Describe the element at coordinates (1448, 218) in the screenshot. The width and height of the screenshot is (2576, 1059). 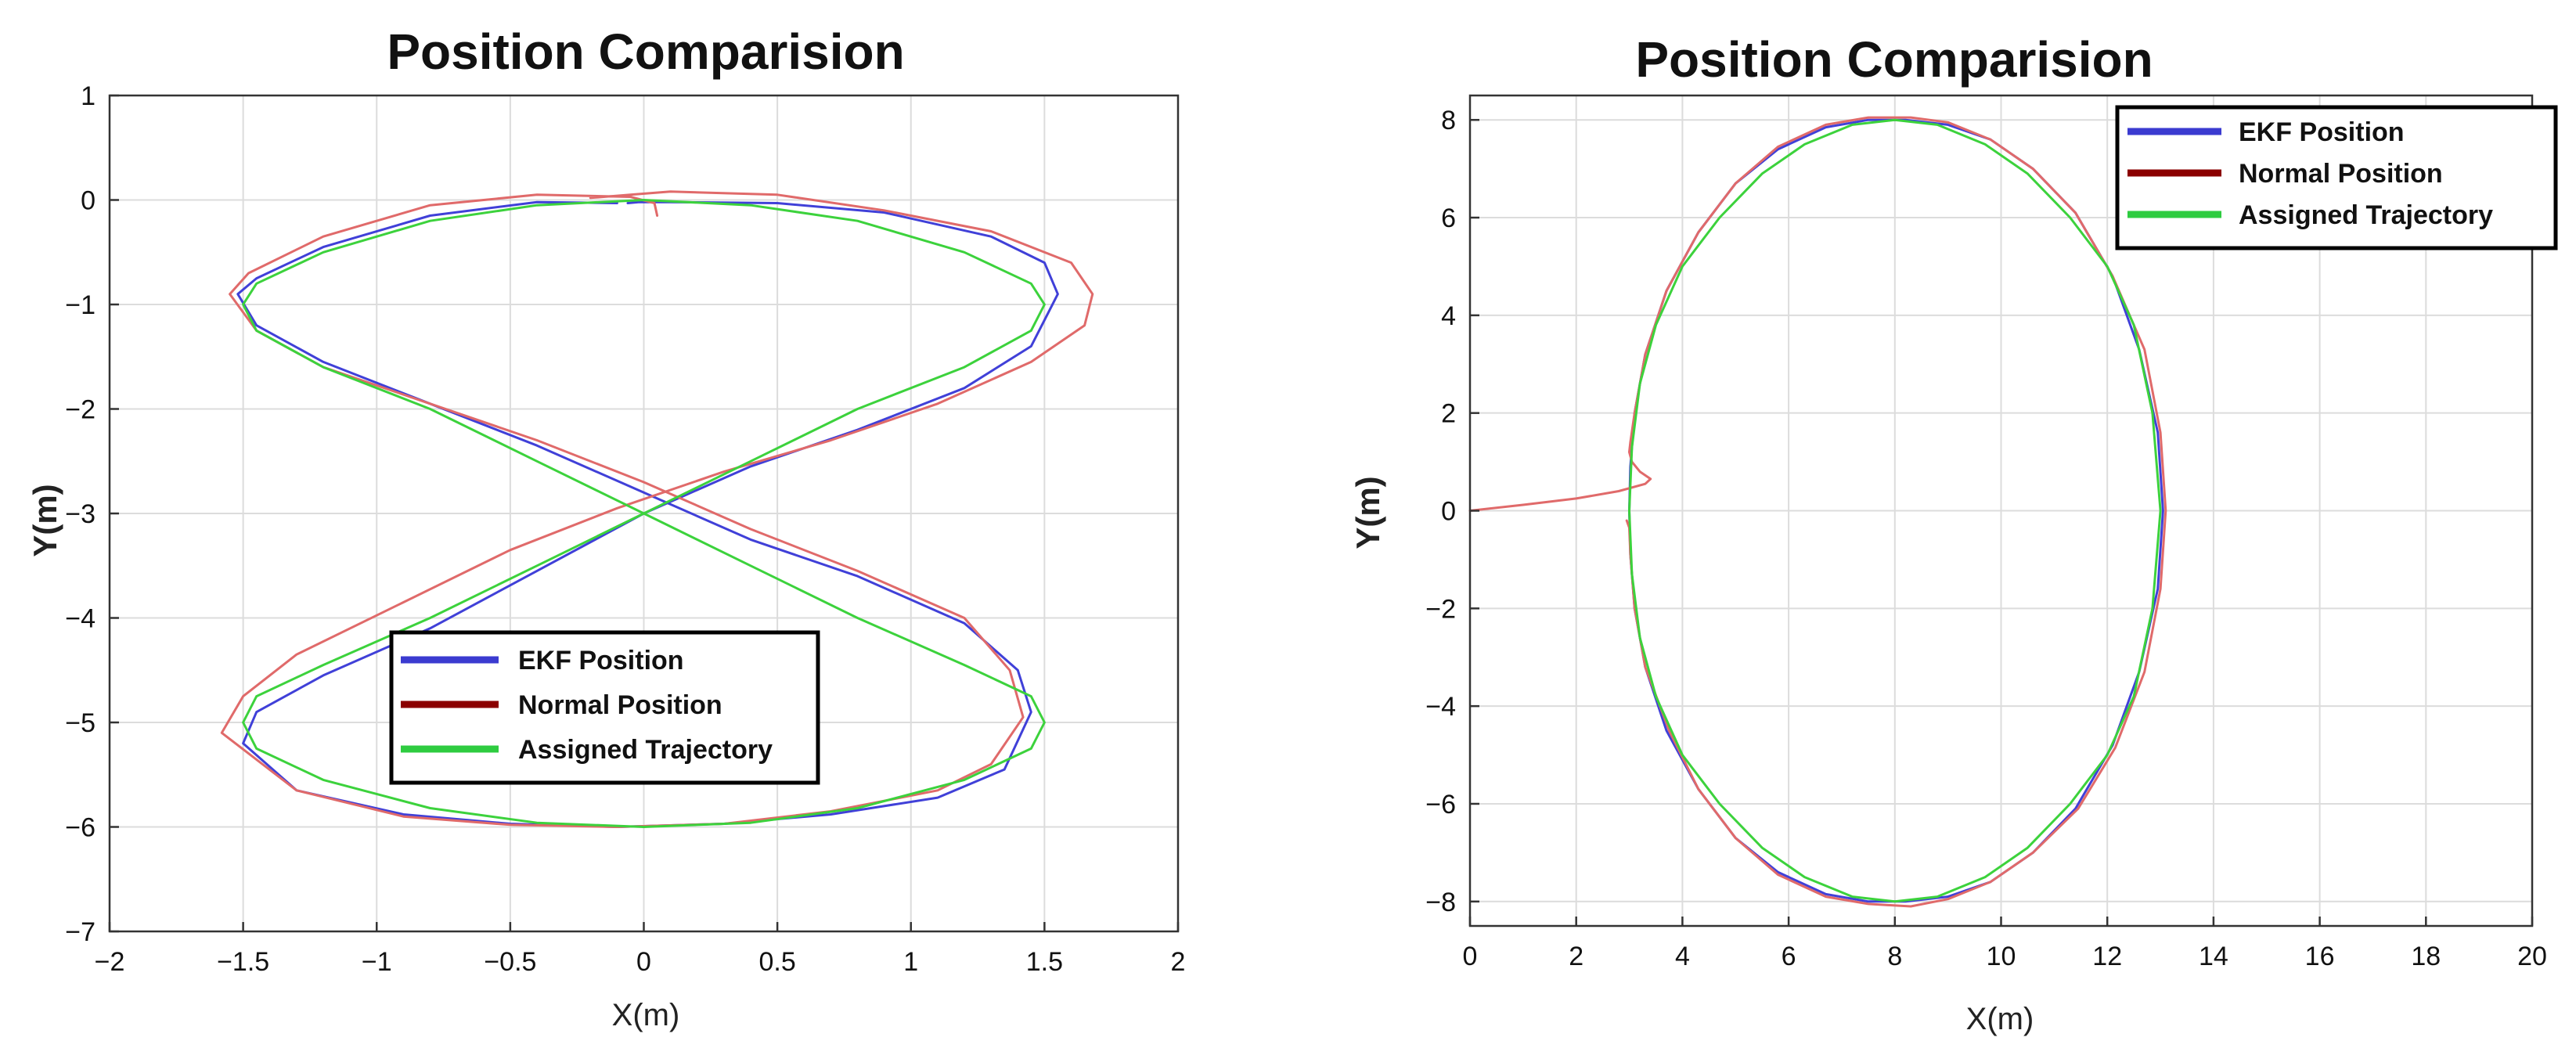
I see `y-tick-label: 6` at that location.